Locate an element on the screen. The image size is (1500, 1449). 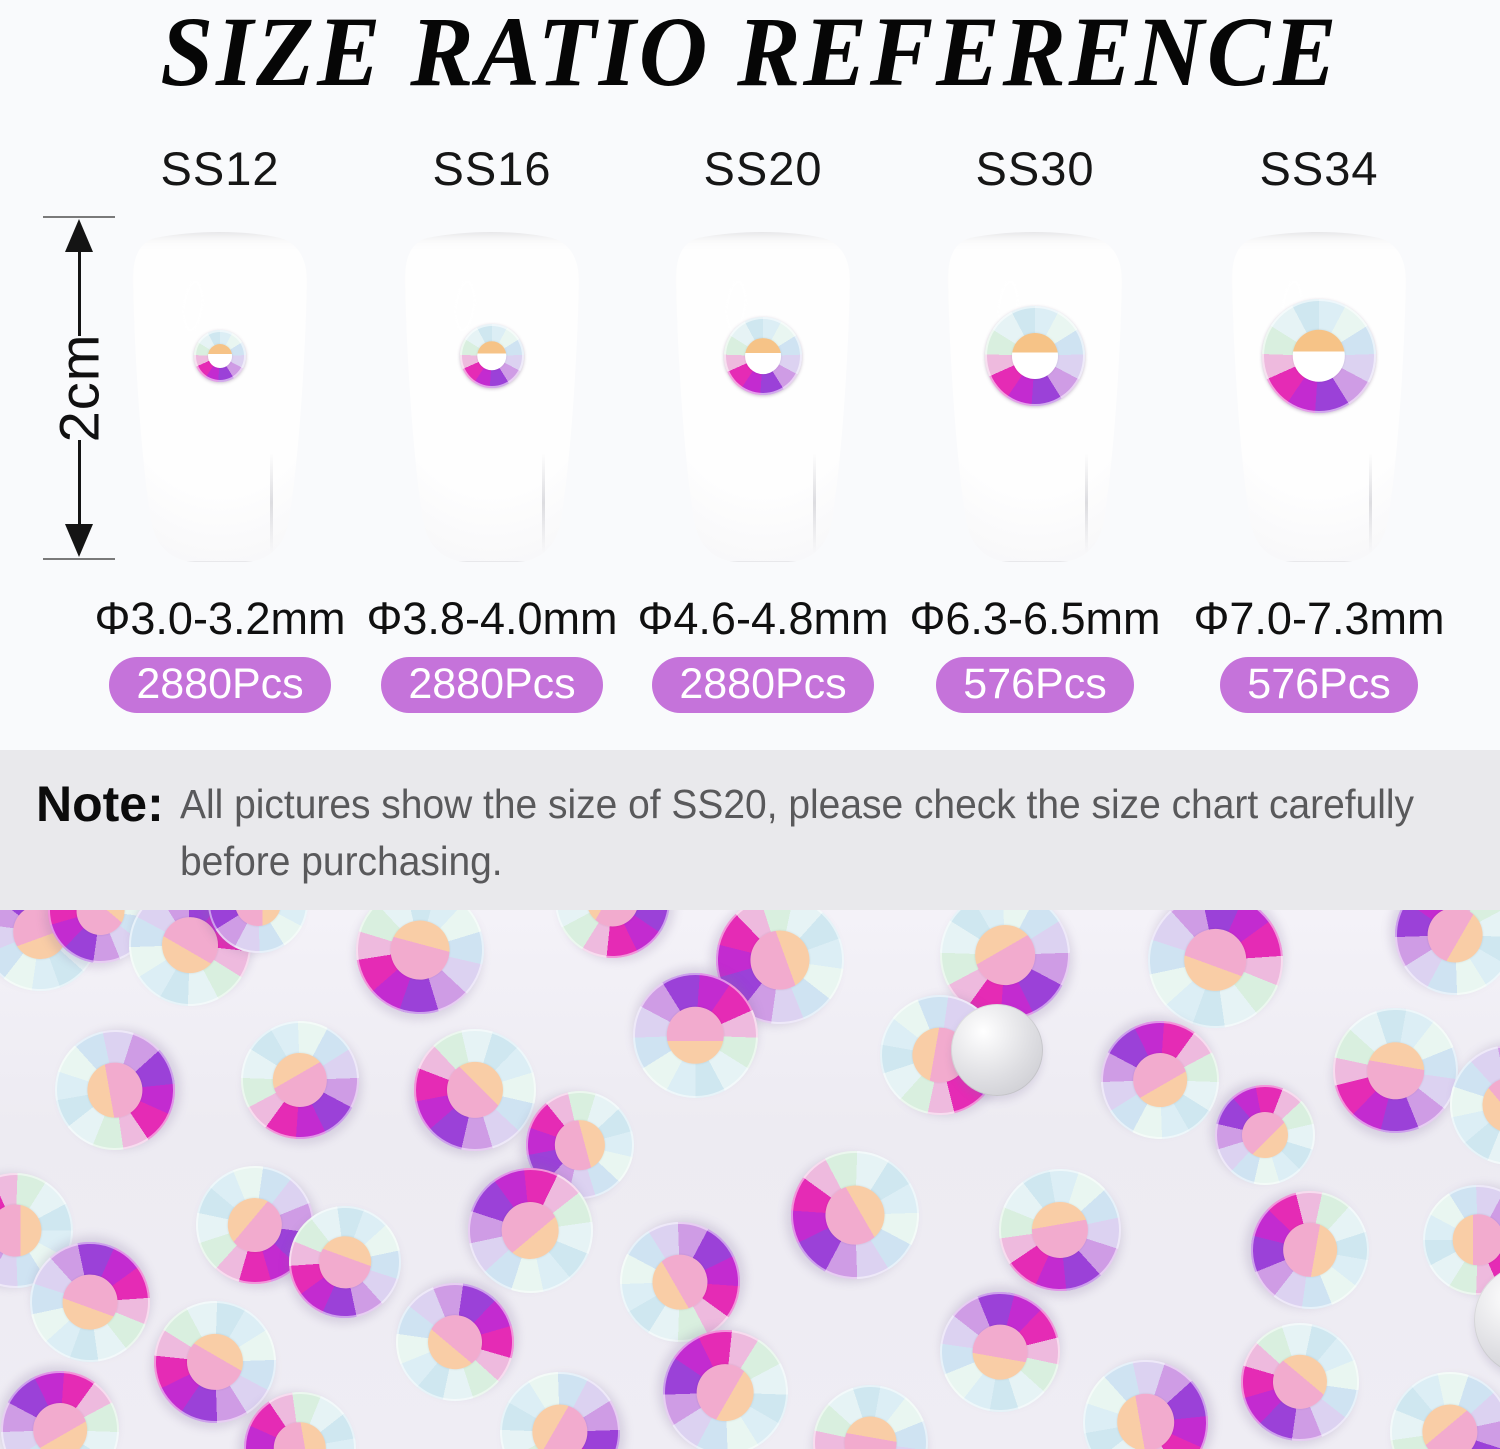
size-code-label: SS34 is located at coordinates (1319, 168).